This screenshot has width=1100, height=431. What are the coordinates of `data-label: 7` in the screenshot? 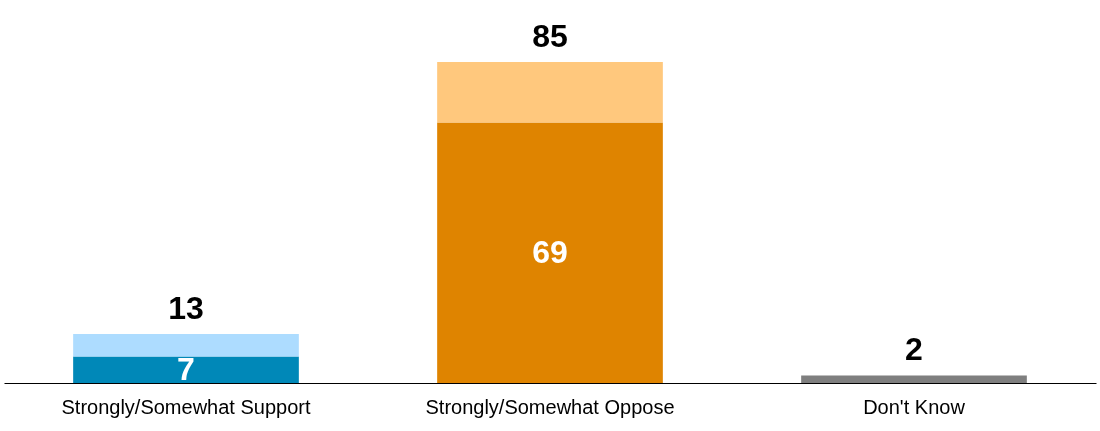 It's located at (186, 368).